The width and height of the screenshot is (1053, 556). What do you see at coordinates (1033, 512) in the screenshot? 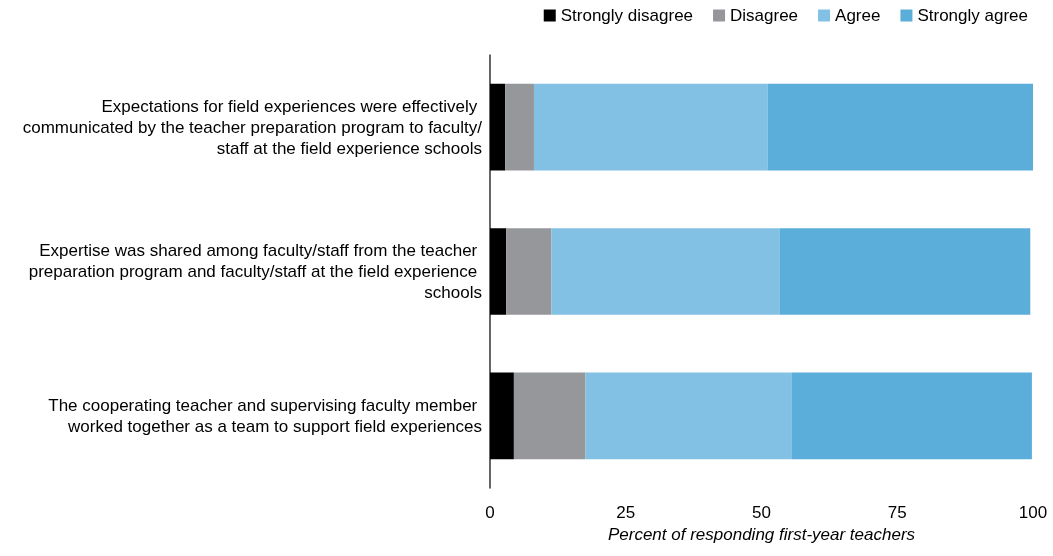
I see `x-tick-label: 100` at bounding box center [1033, 512].